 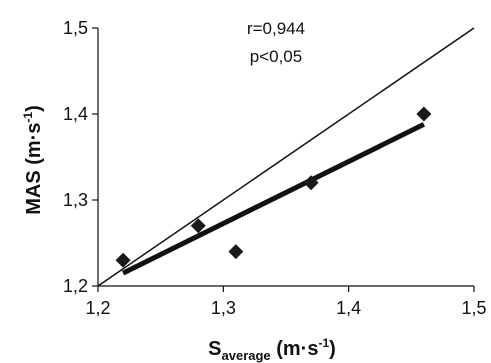 I want to click on x-tick-label: 1,4, so click(x=348, y=308).